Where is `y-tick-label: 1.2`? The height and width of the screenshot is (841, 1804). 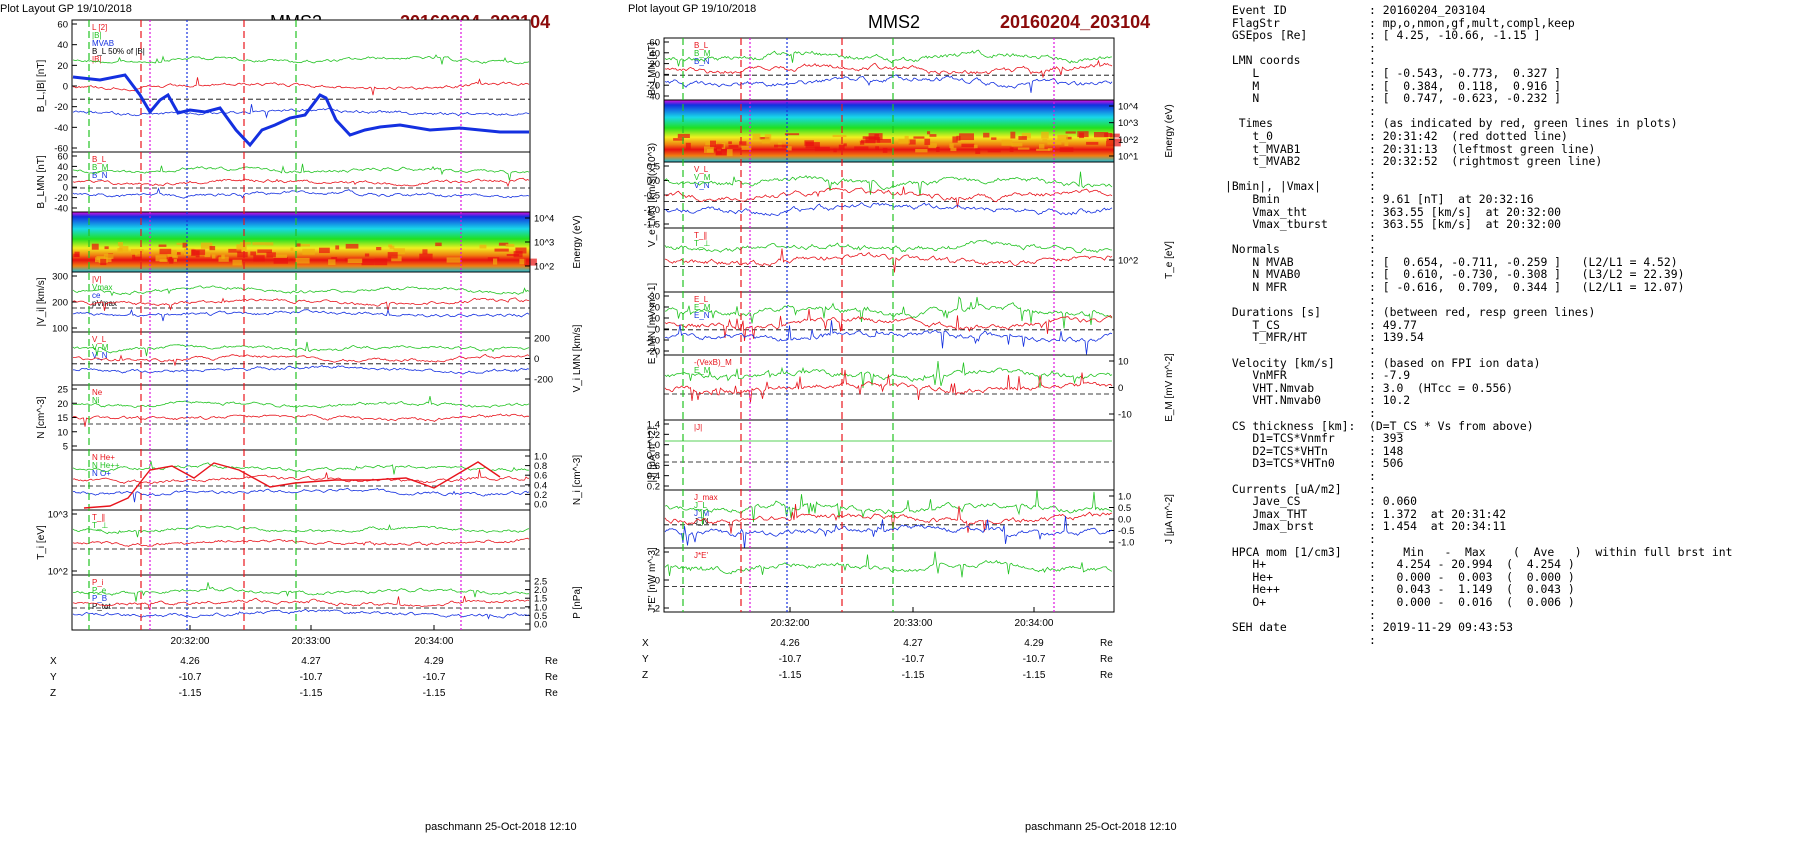 y-tick-label: 1.2 is located at coordinates (653, 435).